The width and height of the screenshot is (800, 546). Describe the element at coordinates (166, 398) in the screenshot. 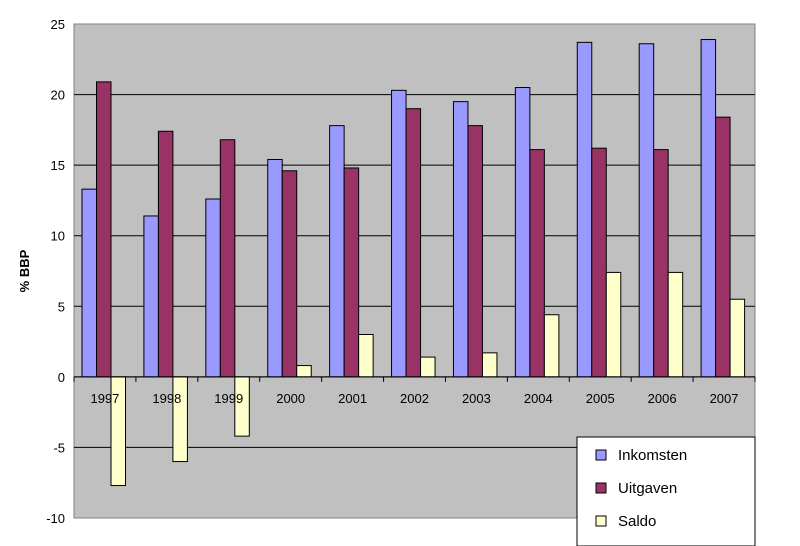

I see `x-tick-label: 1998` at that location.